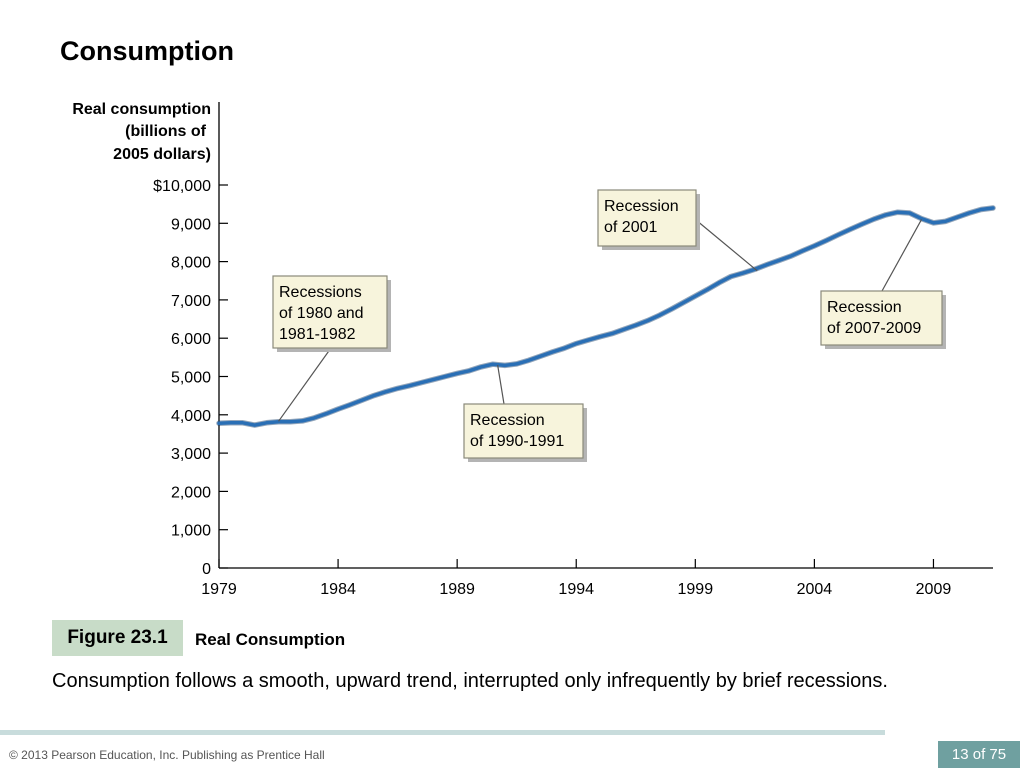 Image resolution: width=1024 pixels, height=768 pixels. I want to click on y-axis-label-line-1: Real consumption, so click(141, 109).